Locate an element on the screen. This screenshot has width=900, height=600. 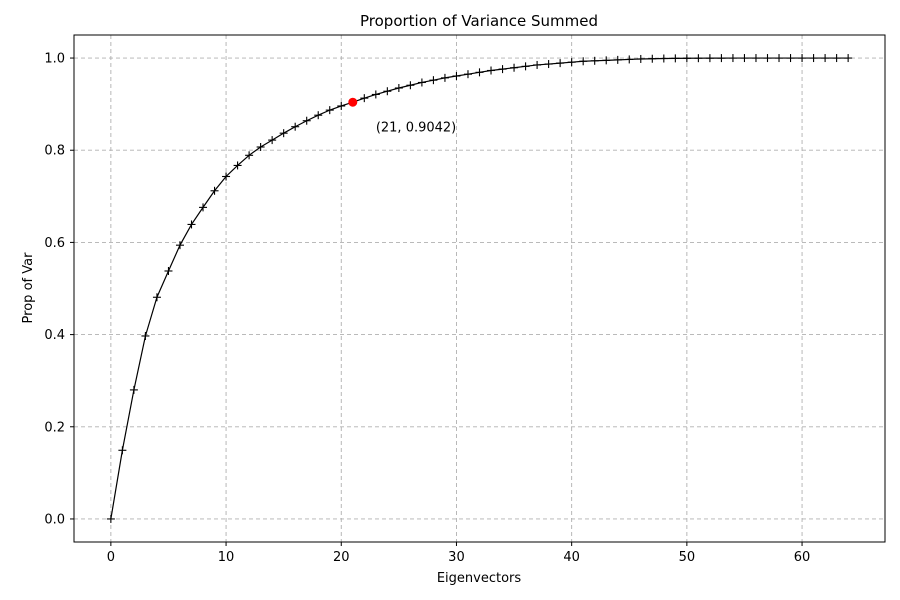
y-tick-label: 0.2 is located at coordinates (54, 427).